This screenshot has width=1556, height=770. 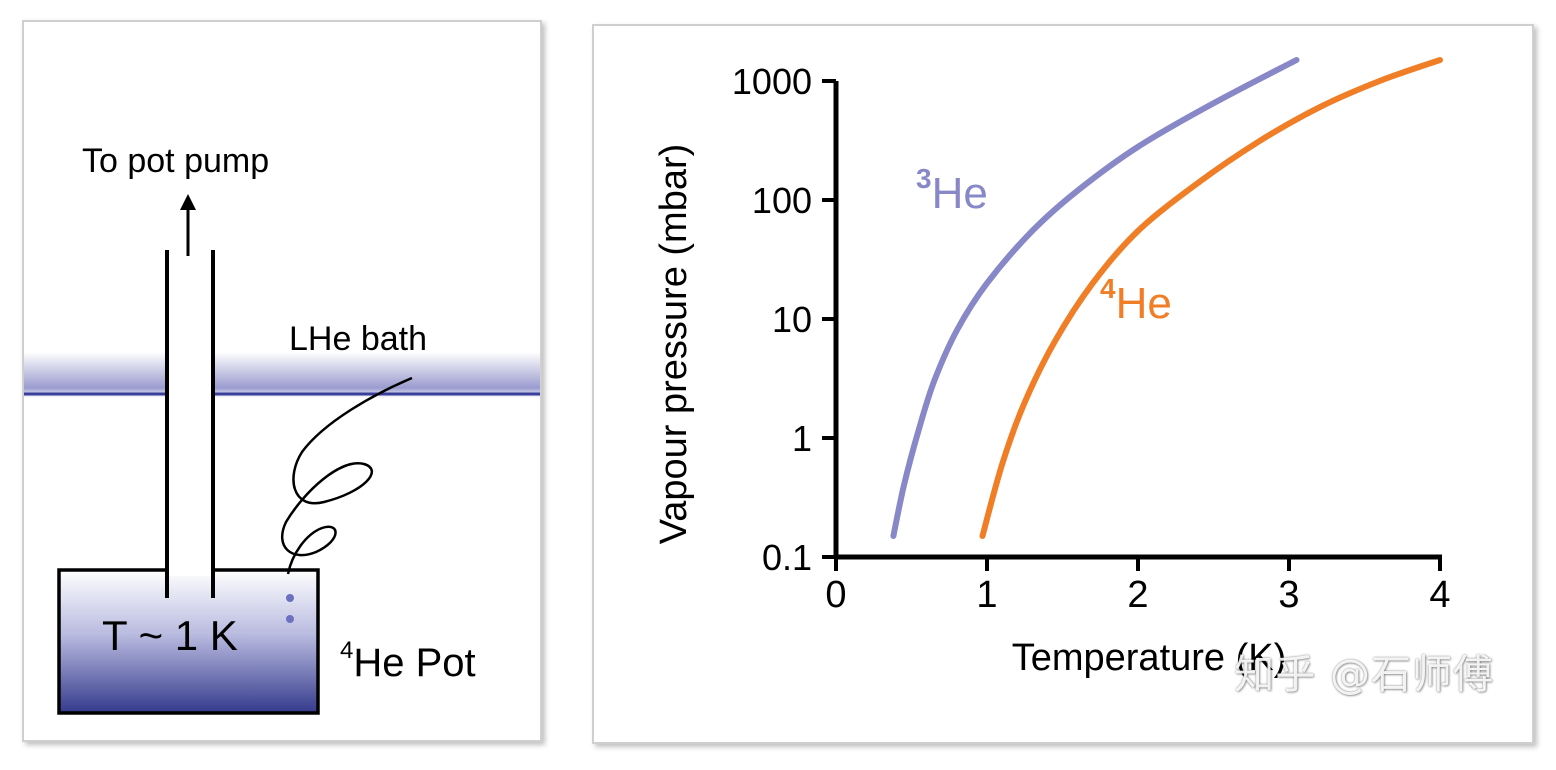 What do you see at coordinates (787, 557) in the screenshot?
I see `y-tick-label: 0.1` at bounding box center [787, 557].